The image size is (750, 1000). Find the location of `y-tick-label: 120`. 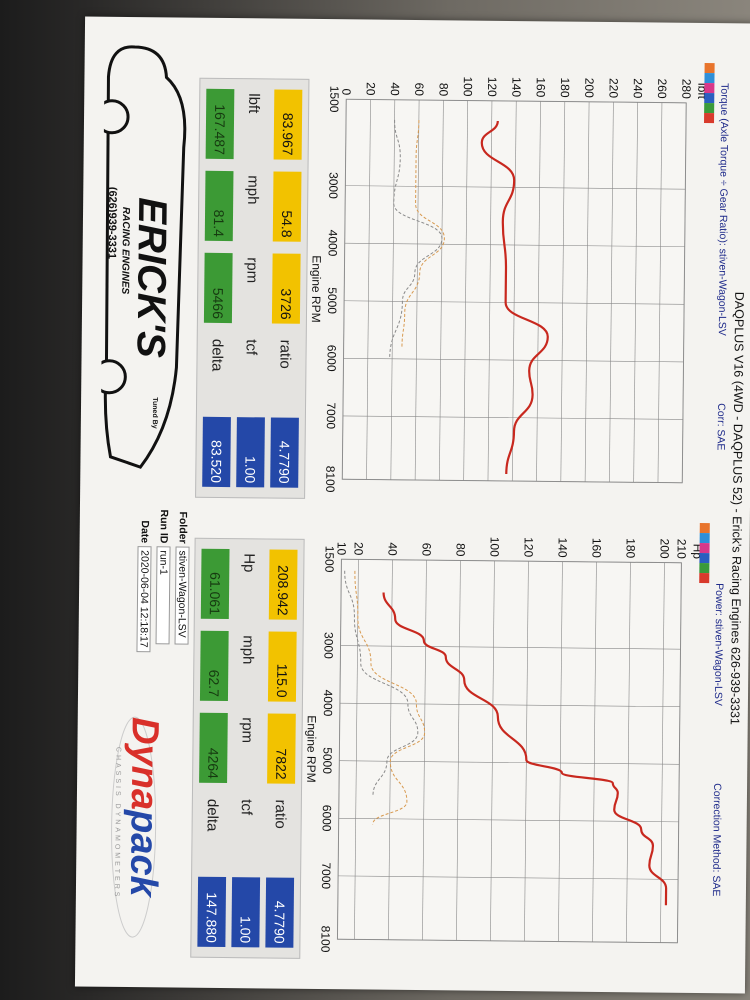

y-tick-label: 120 is located at coordinates (492, 87).